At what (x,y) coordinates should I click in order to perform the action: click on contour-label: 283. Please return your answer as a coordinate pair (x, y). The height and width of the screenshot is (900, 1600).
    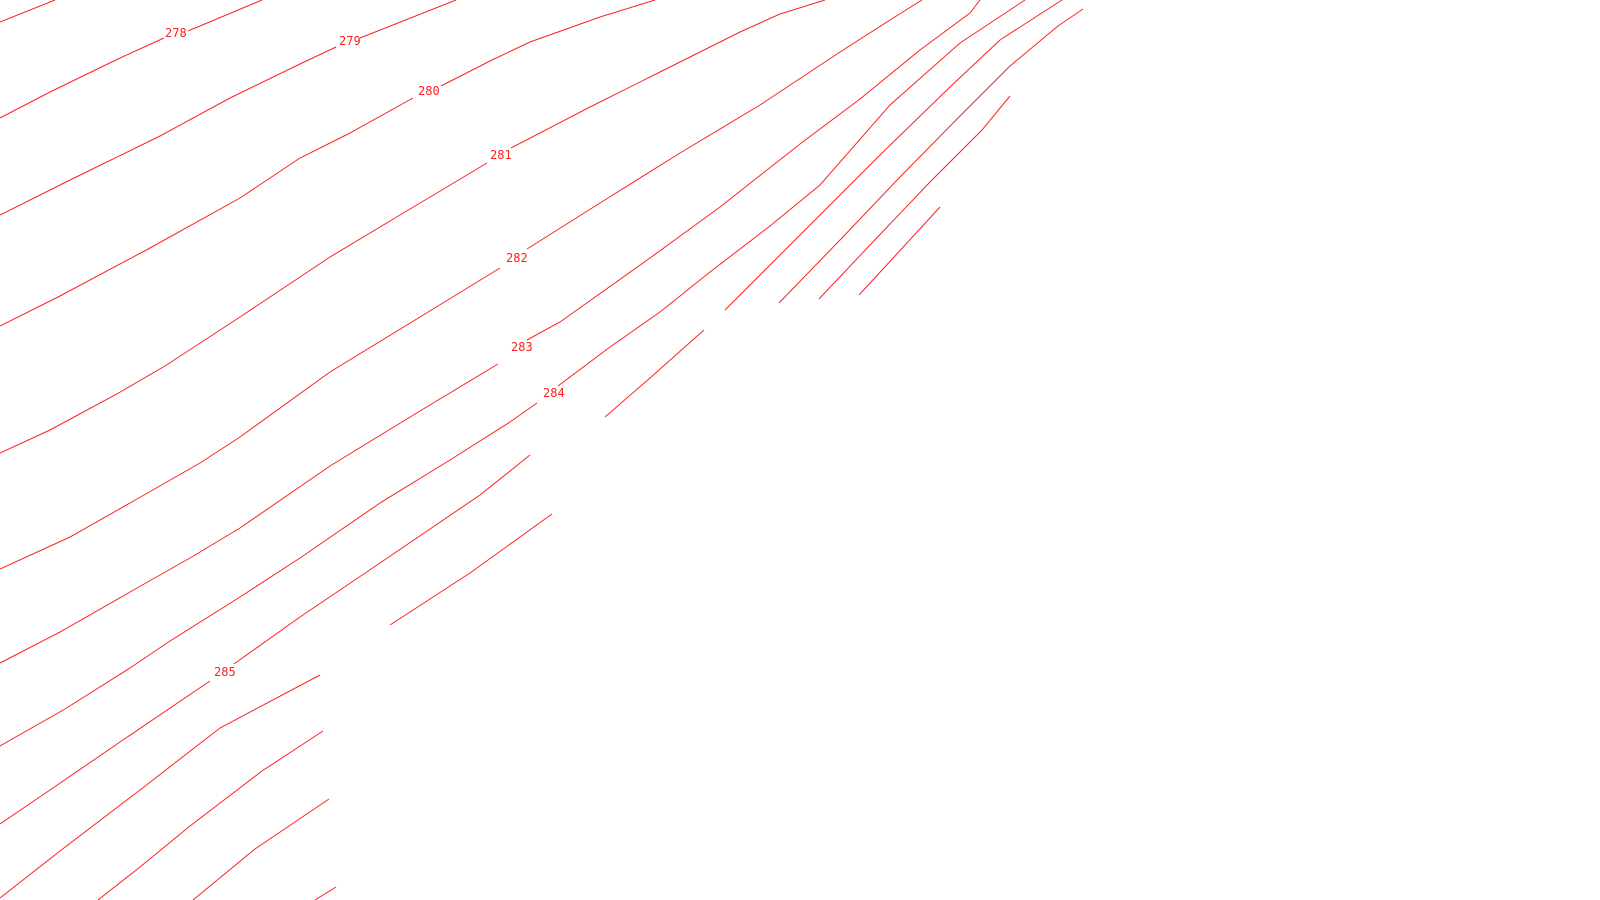
    Looking at the image, I should click on (522, 347).